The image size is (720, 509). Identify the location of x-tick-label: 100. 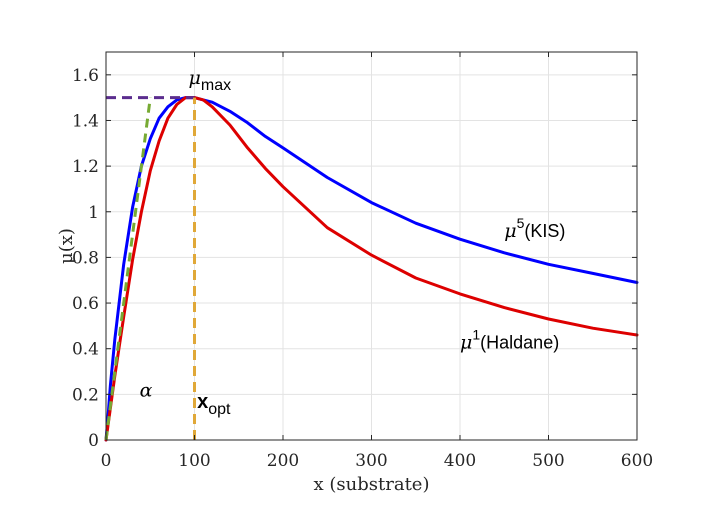
(194, 461).